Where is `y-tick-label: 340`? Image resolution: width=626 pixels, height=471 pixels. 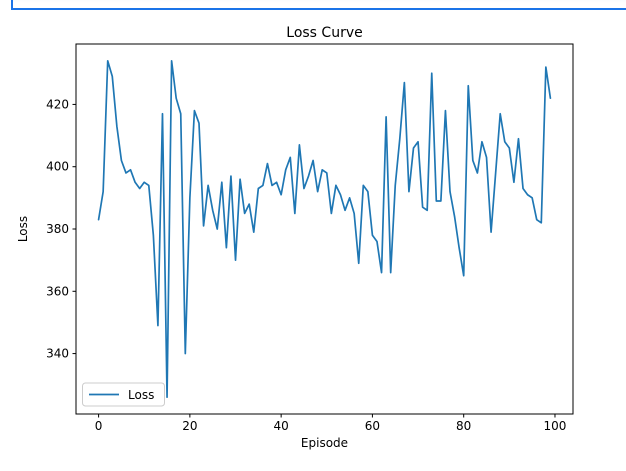 y-tick-label: 340 is located at coordinates (57, 354).